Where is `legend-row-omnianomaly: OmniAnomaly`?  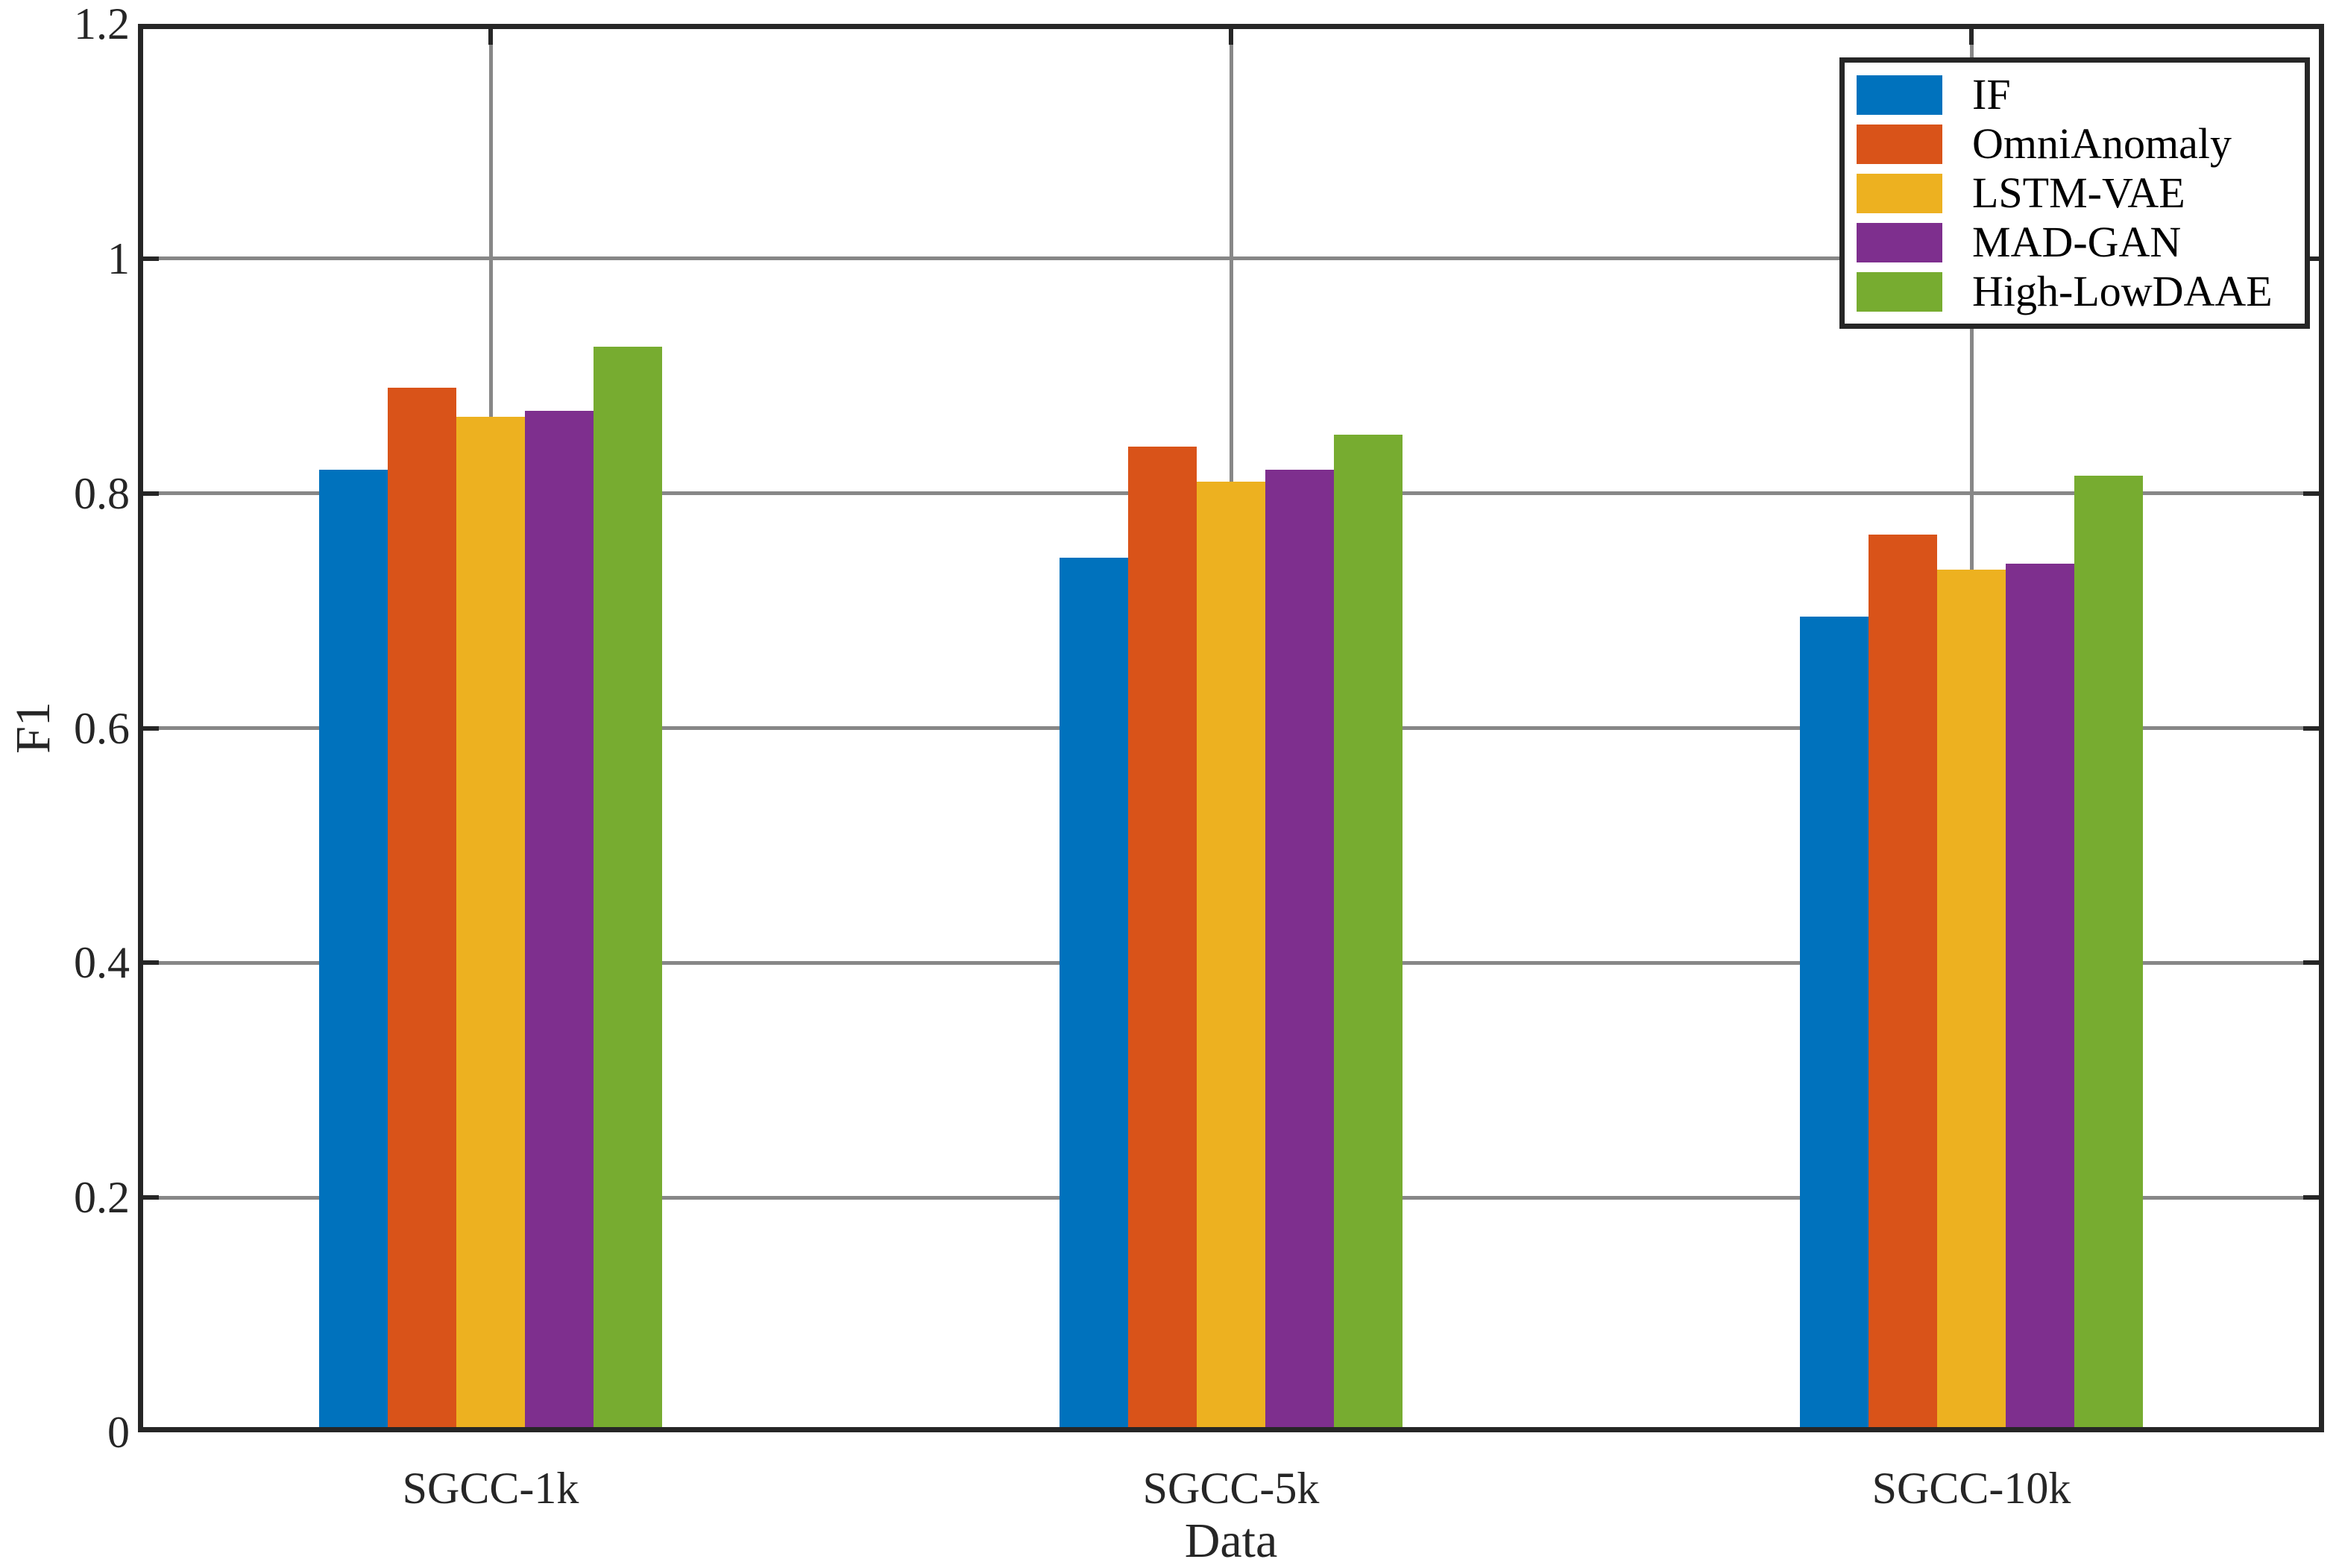 legend-row-omnianomaly: OmniAnomaly is located at coordinates (2075, 144).